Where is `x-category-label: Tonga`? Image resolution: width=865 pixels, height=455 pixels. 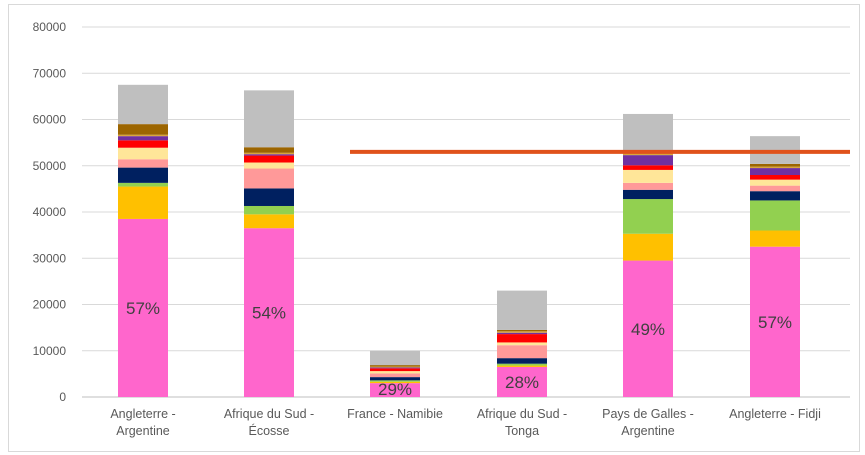
x-category-label: Tonga is located at coordinates (522, 431).